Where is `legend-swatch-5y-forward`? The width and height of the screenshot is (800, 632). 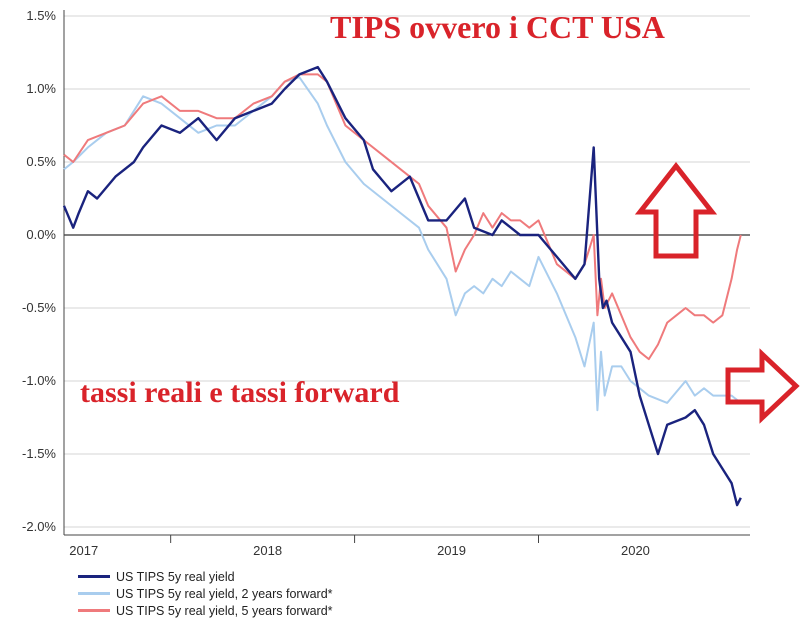
legend-swatch-5y-forward is located at coordinates (94, 610).